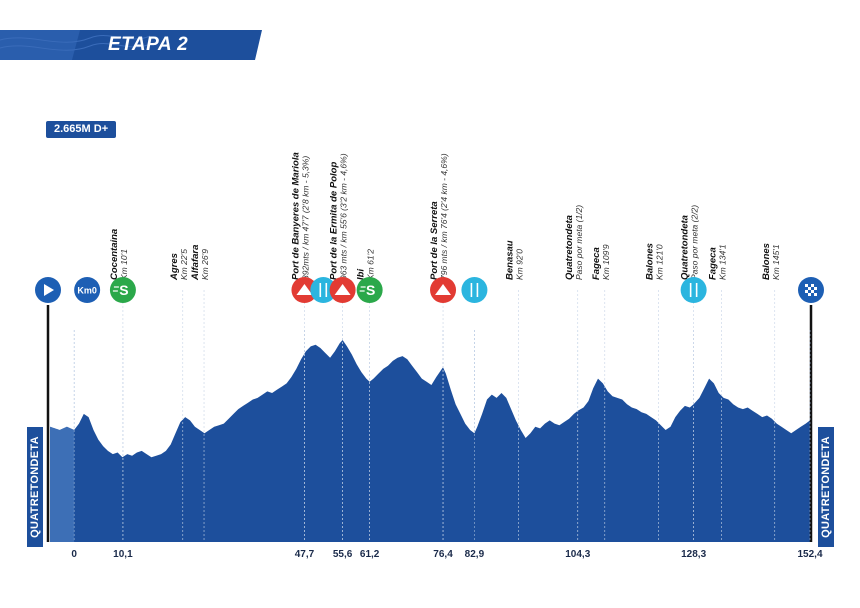 This screenshot has height=608, width=860. I want to click on profile-start-segment, so click(62, 484).